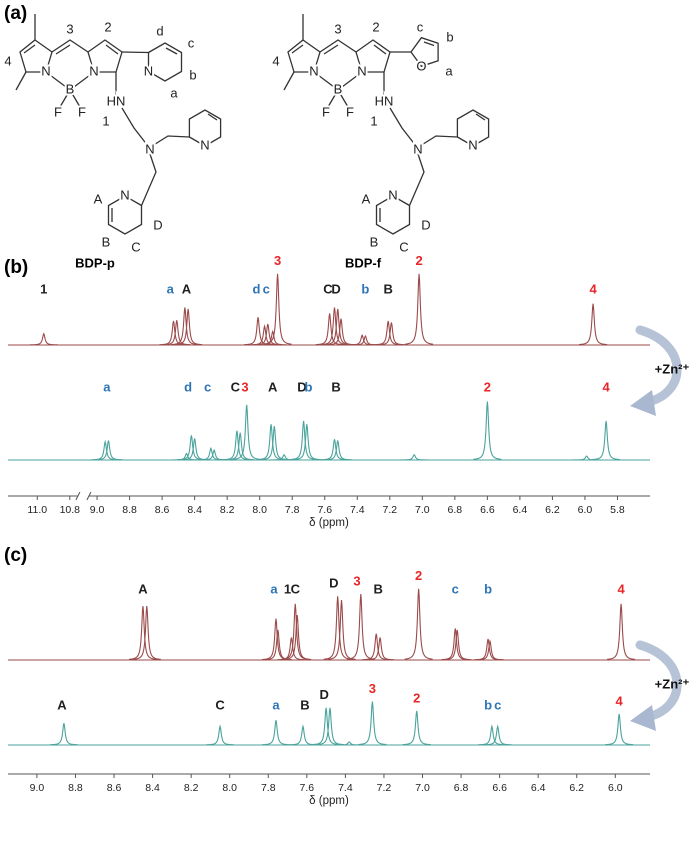 The height and width of the screenshot is (845, 700). I want to click on peak-label: 3, so click(277, 260).